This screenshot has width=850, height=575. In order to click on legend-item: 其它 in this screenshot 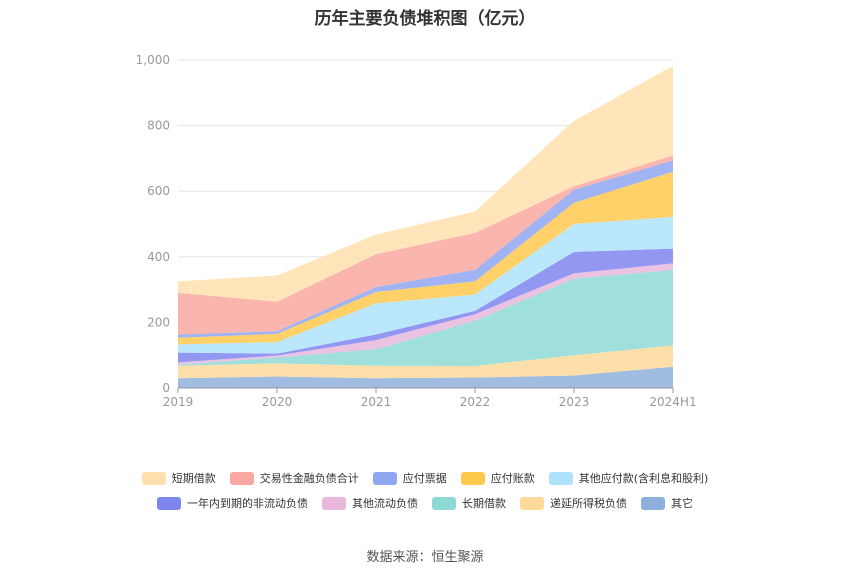, I will do `click(667, 503)`.